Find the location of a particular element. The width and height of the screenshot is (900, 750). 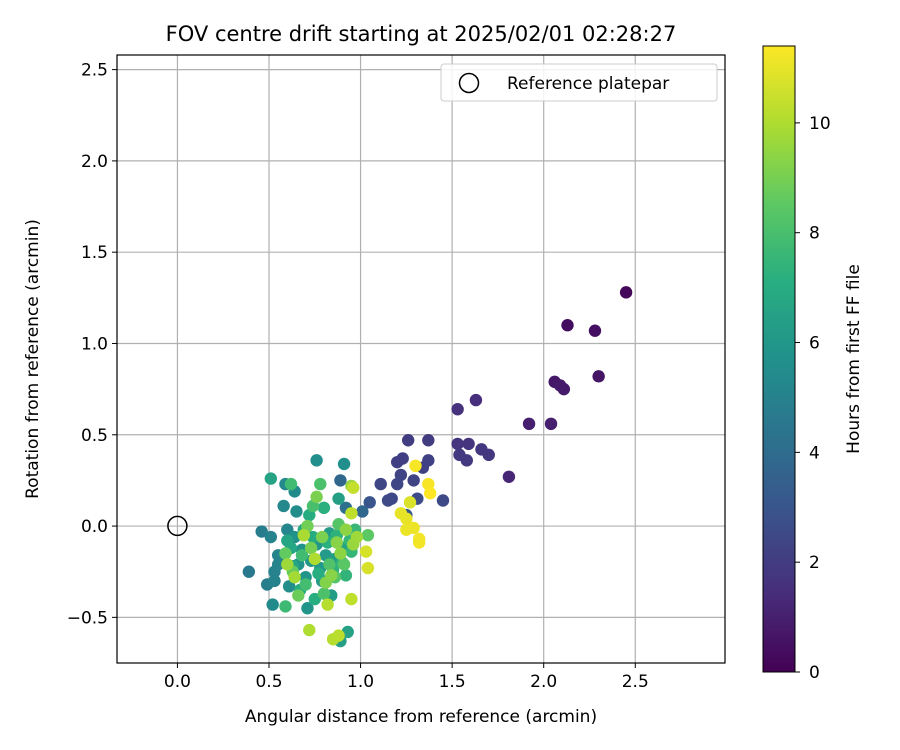

y-tick-label: 0.0 is located at coordinates (94, 527).